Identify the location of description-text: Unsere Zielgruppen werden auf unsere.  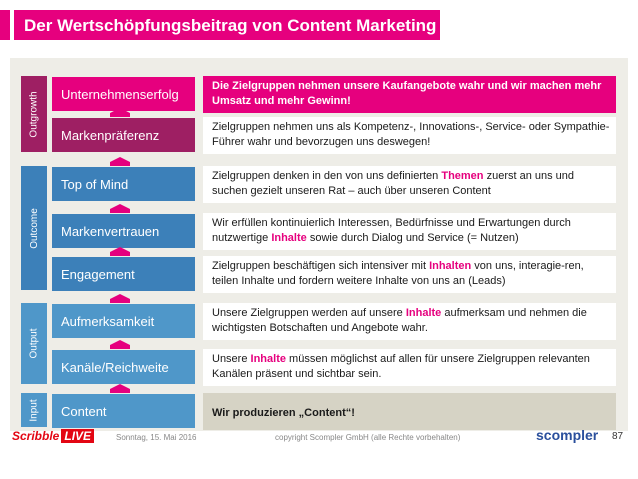
(309, 313).